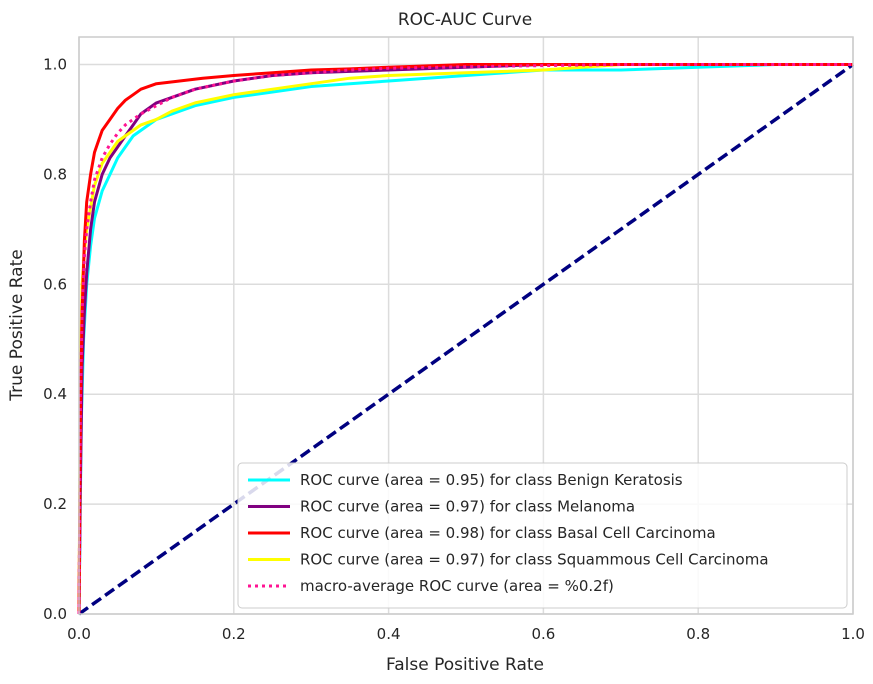 This screenshot has width=873, height=684. What do you see at coordinates (79, 634) in the screenshot?
I see `x-tick-label: 0.0` at bounding box center [79, 634].